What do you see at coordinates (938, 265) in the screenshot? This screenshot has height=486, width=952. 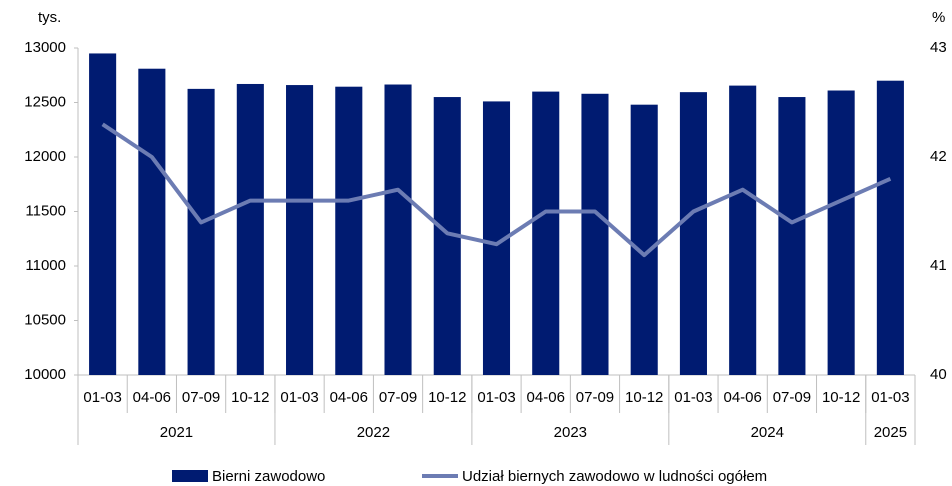 I see `y2-tick-label: 41` at bounding box center [938, 265].